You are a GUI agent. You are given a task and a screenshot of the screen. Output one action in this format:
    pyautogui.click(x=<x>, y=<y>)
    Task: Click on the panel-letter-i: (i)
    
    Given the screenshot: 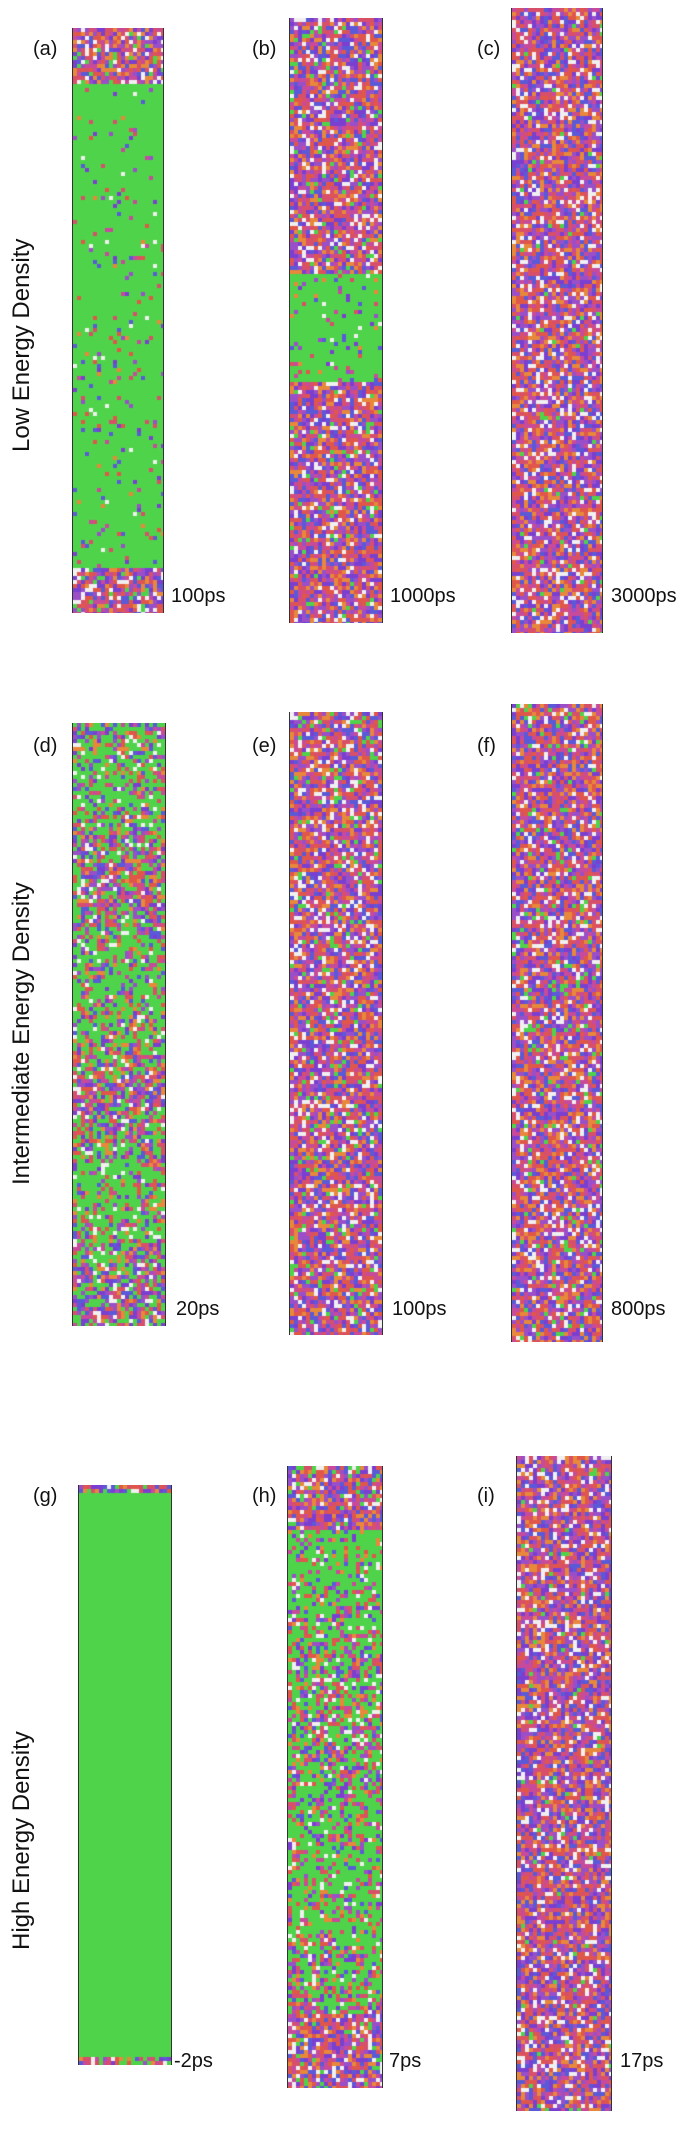 What is the action you would take?
    pyautogui.click(x=486, y=1496)
    